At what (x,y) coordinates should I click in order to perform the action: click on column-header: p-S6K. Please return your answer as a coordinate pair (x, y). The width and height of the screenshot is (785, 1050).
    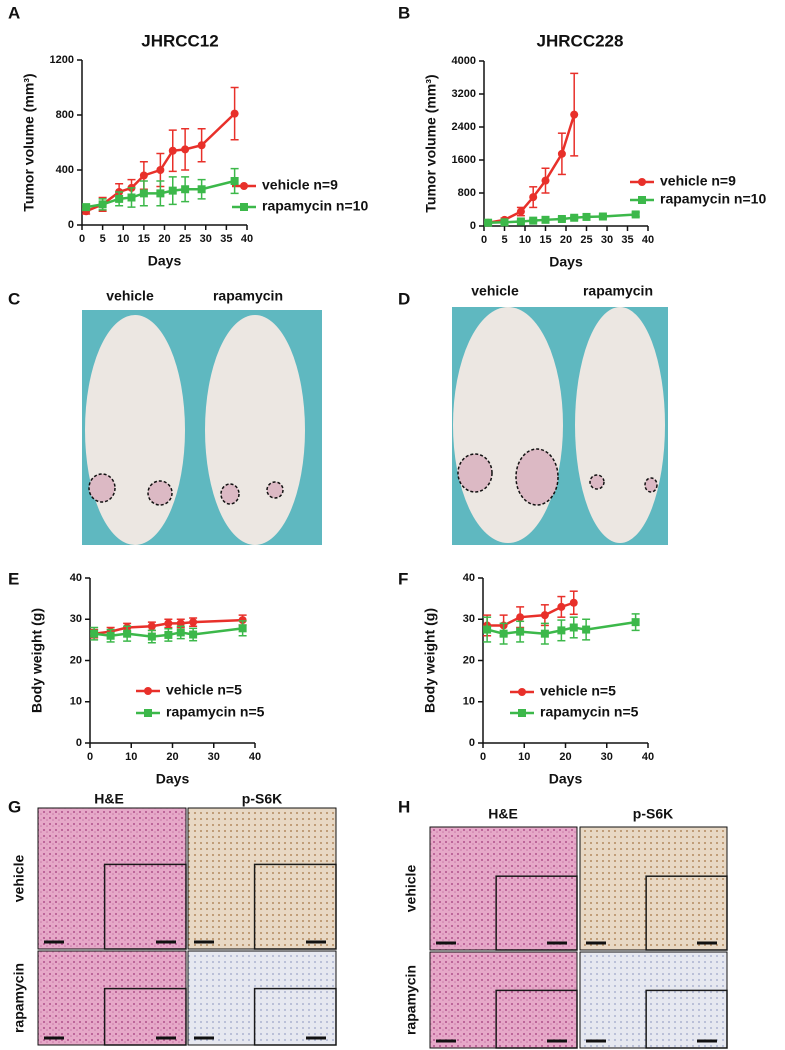
    Looking at the image, I should click on (653, 814).